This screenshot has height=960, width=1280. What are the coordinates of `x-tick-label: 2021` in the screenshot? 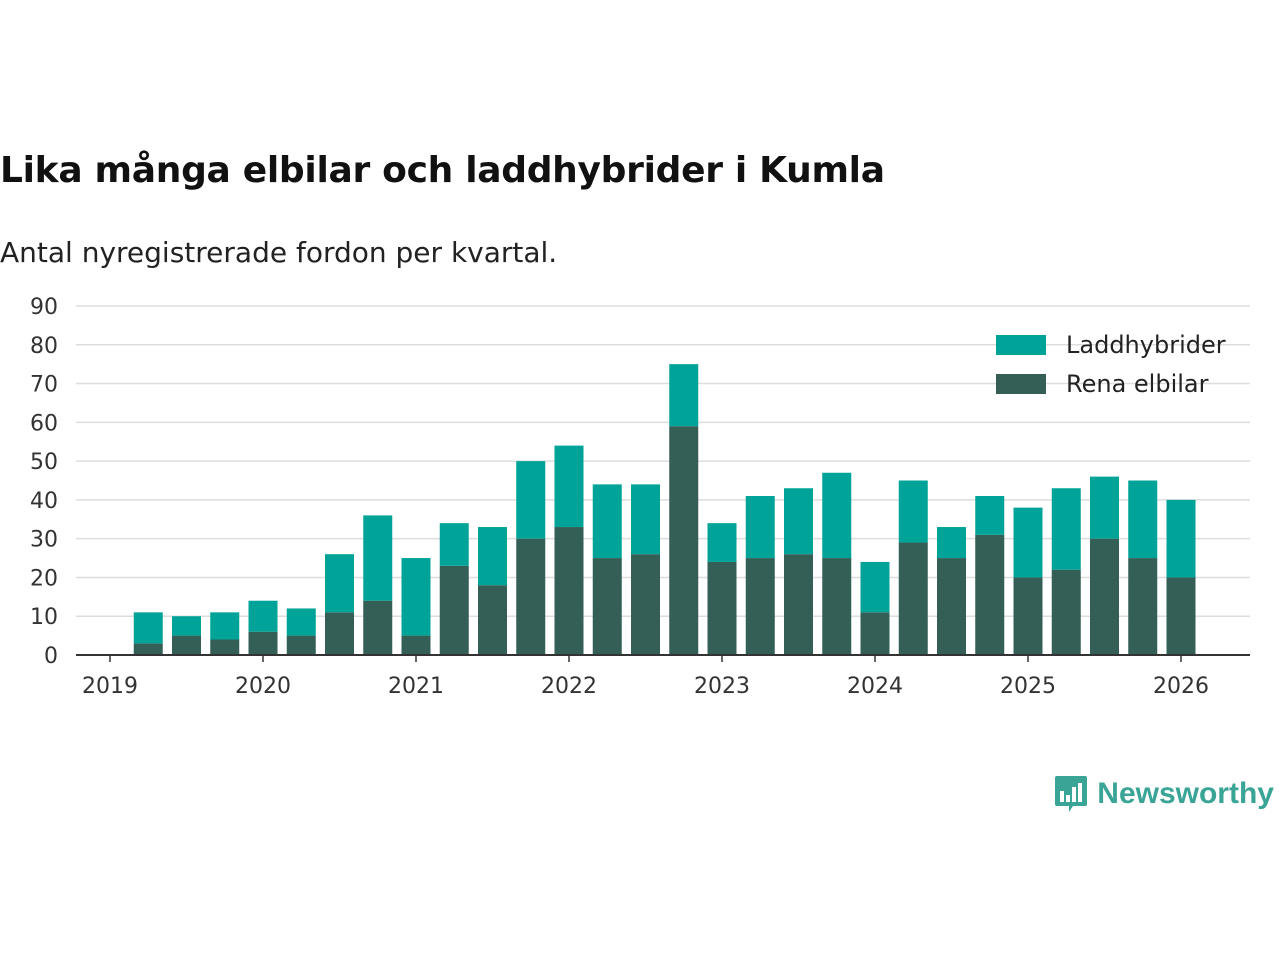 It's located at (416, 686).